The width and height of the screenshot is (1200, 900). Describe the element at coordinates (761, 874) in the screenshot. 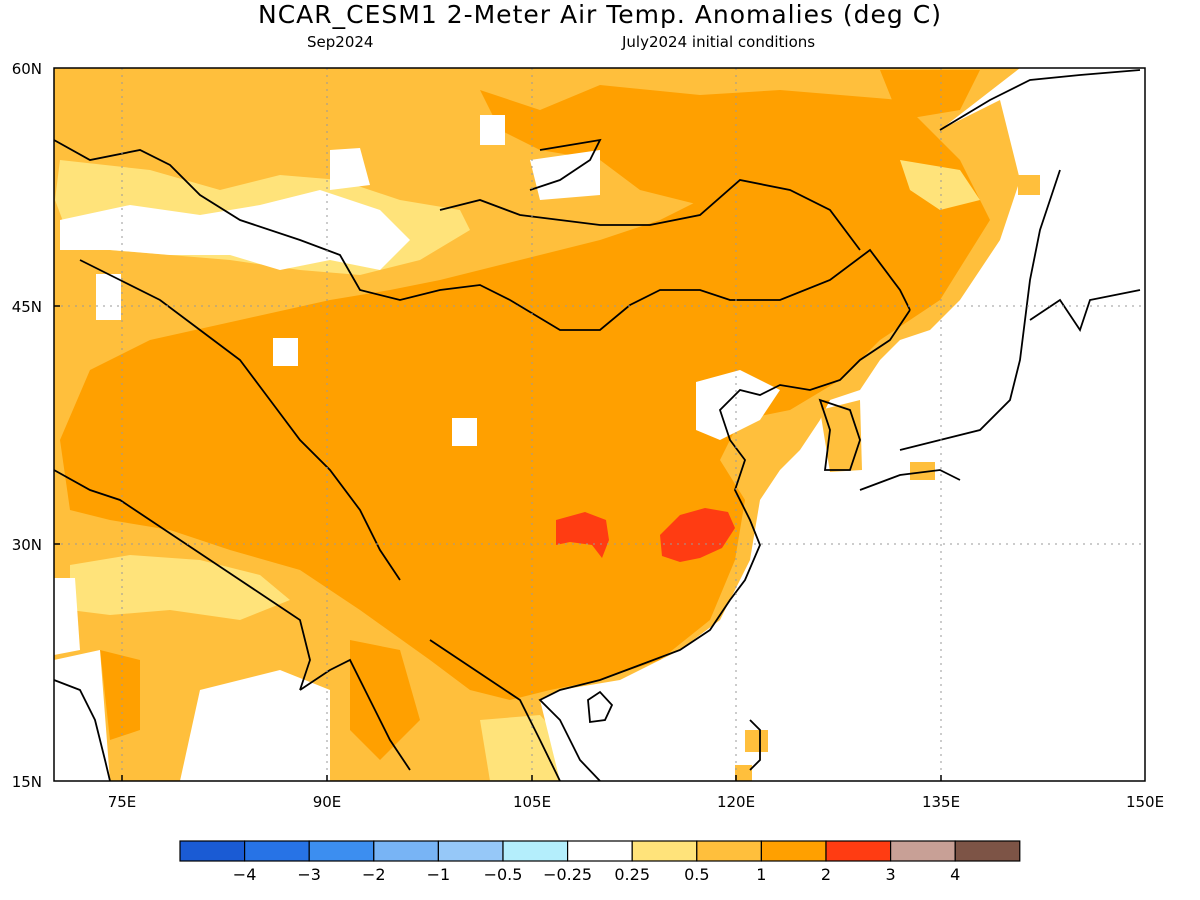

I see `colorbar-label: 1` at that location.